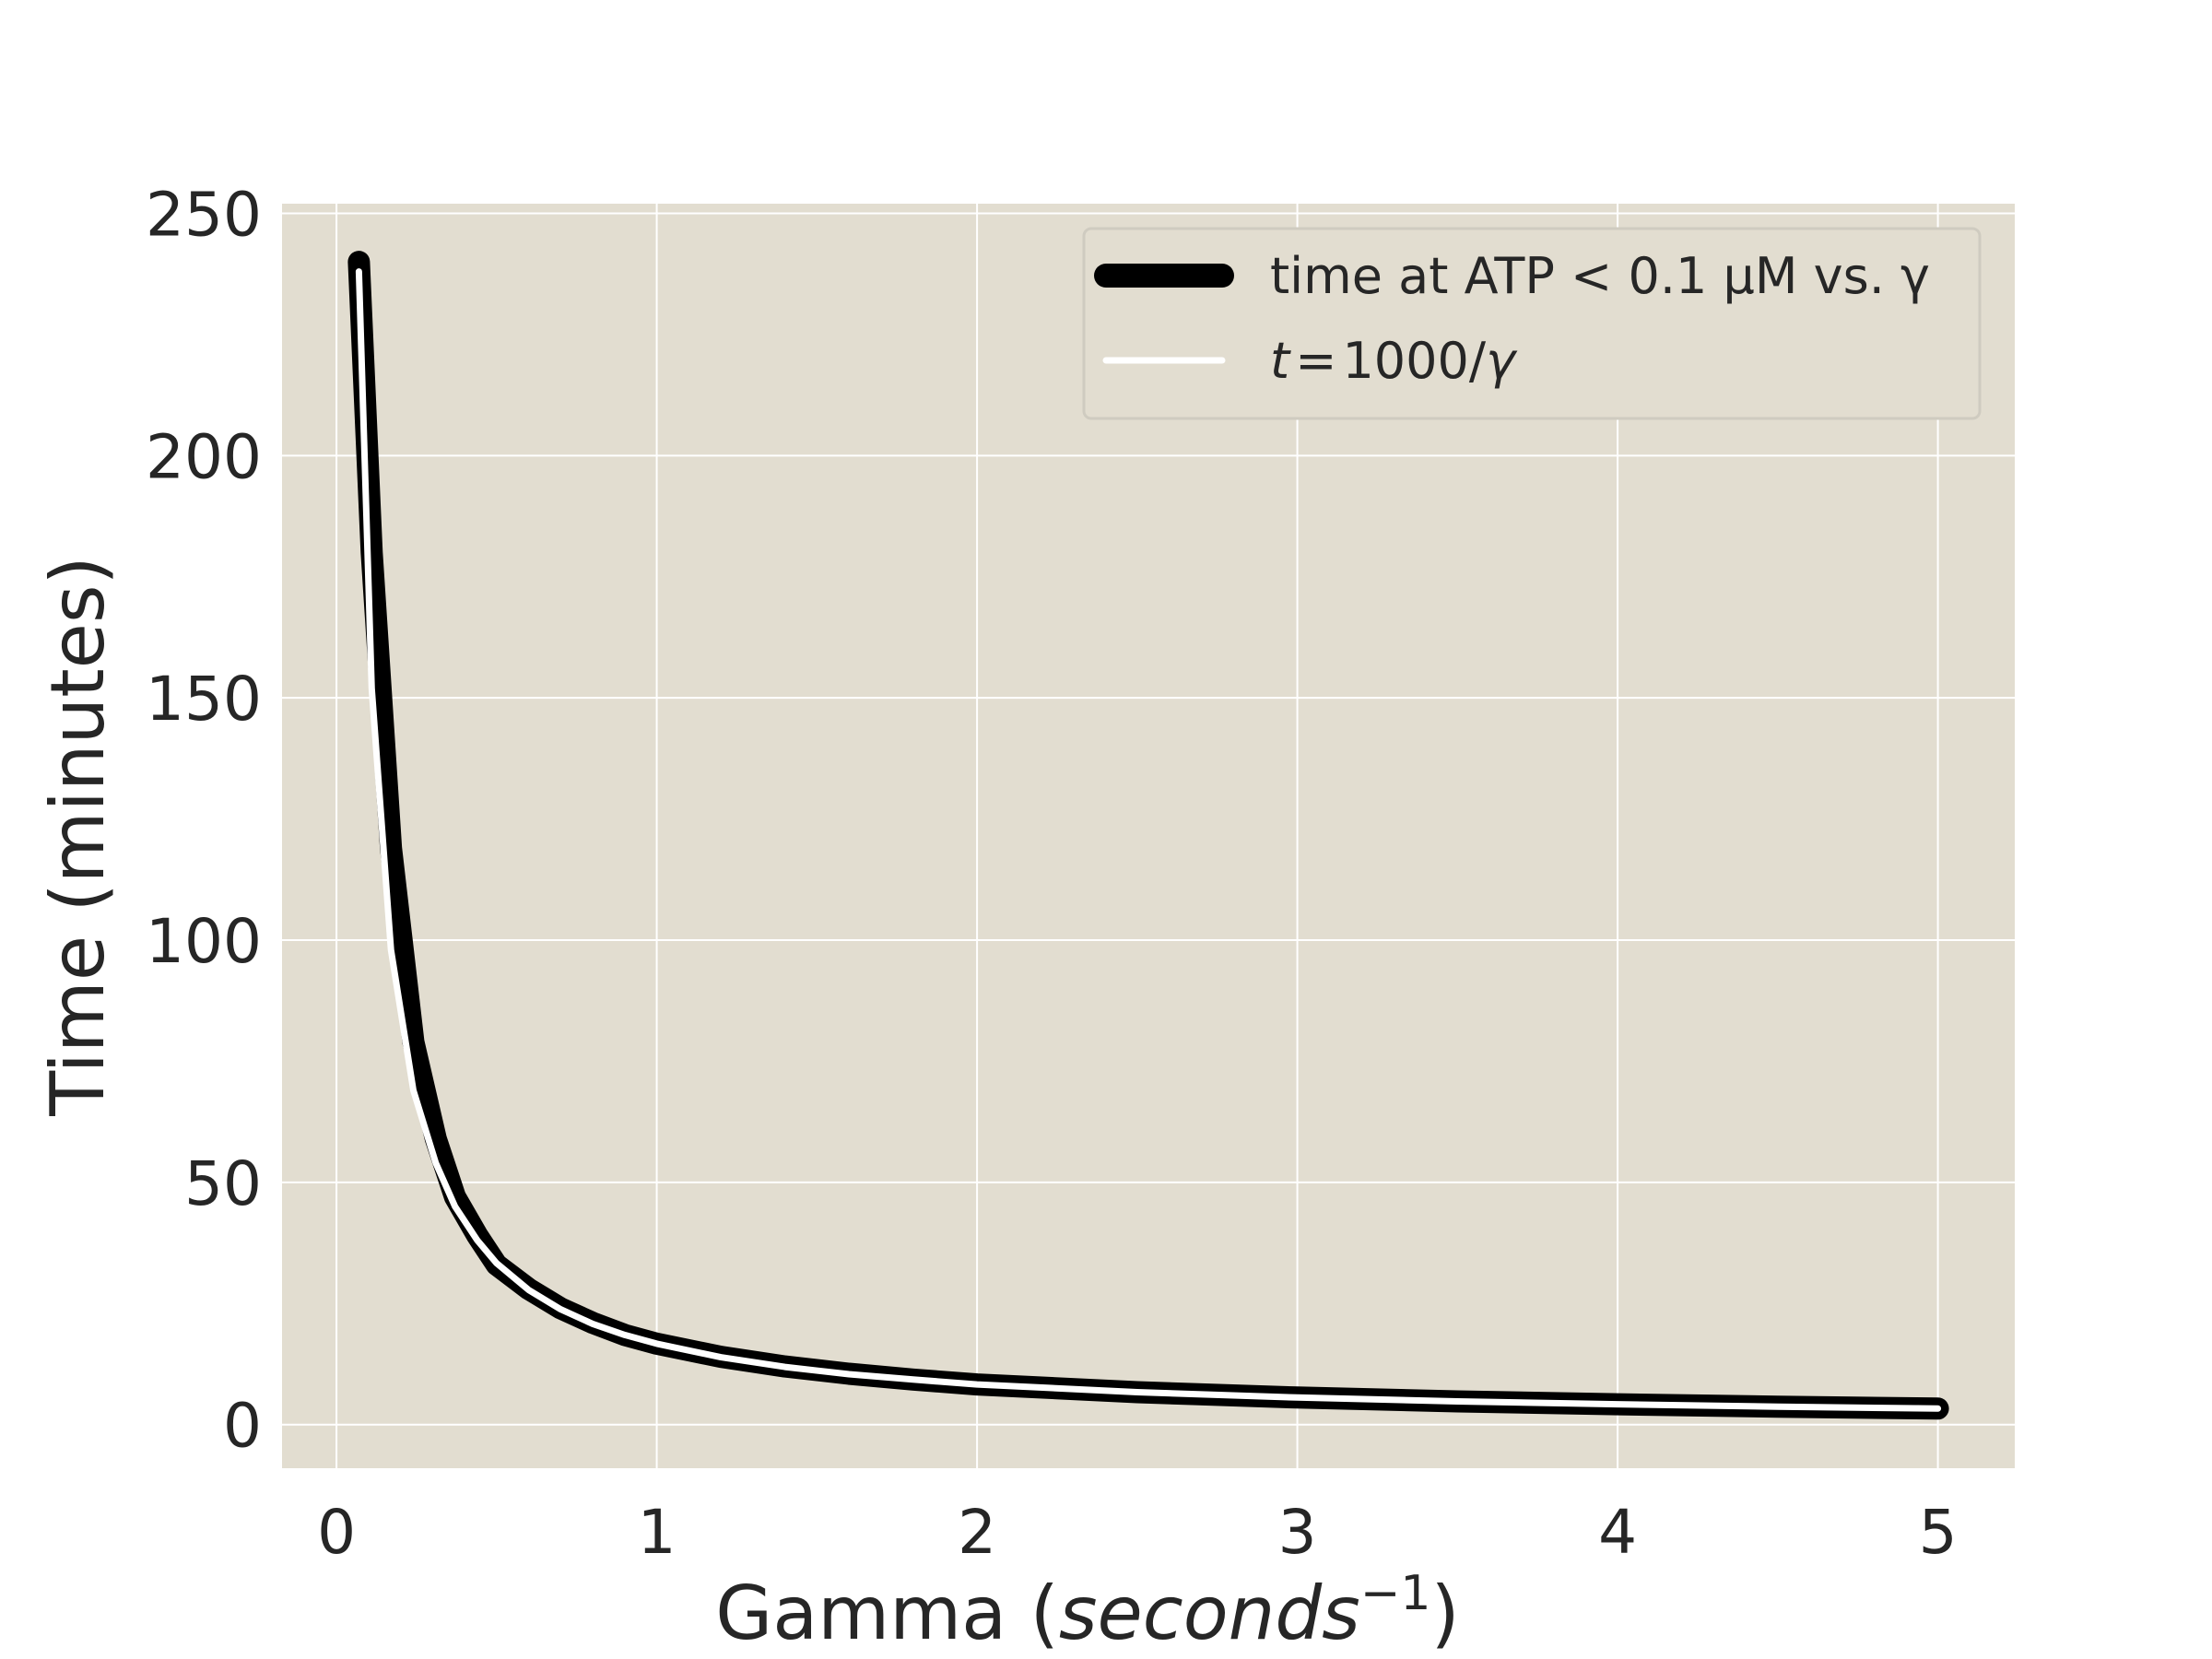 This screenshot has width=2212, height=1659. I want to click on x-axis-title: Gamma (seconds−1), so click(1087, 1611).